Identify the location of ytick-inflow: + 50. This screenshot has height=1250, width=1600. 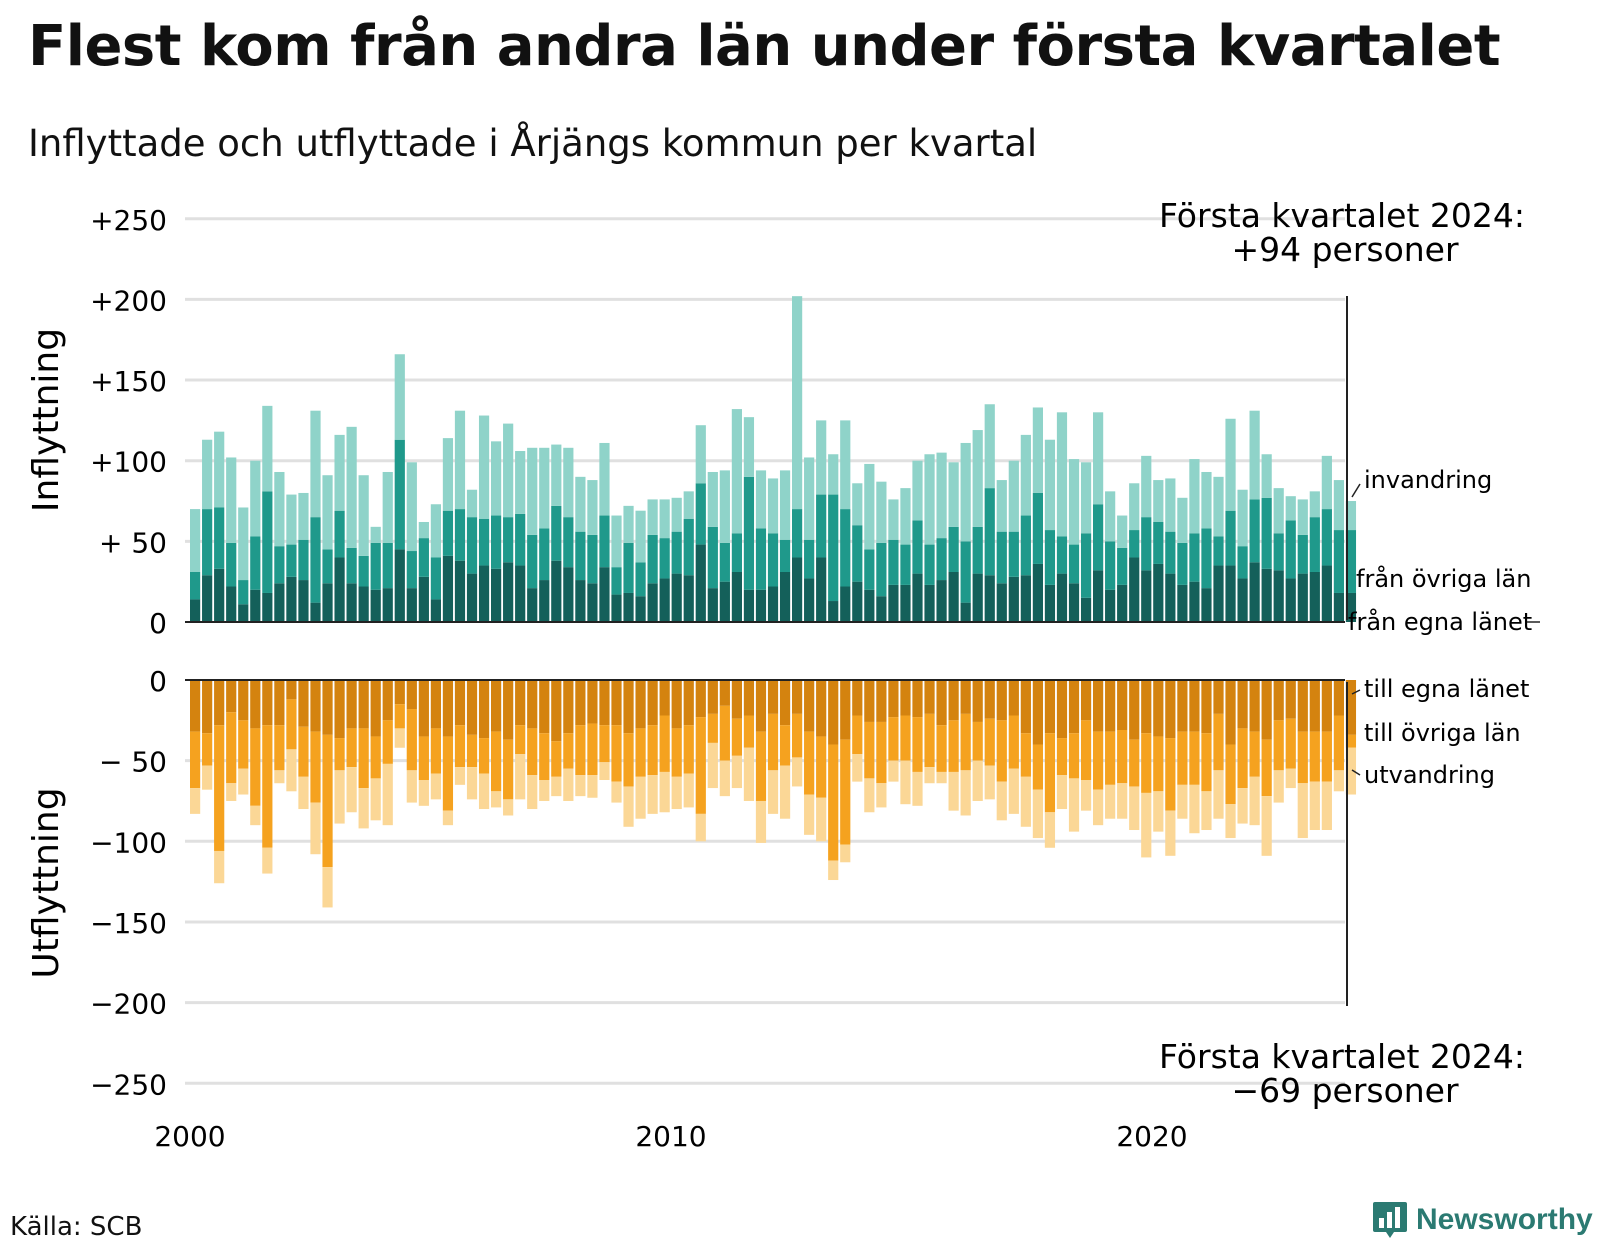
(133, 542).